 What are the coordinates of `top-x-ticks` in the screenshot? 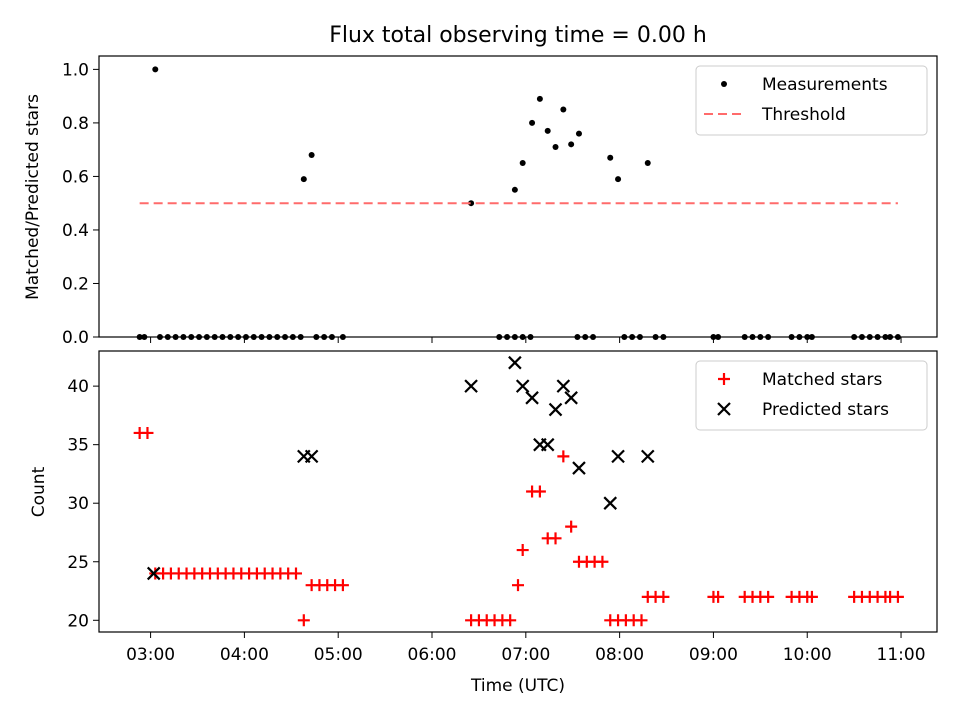 It's located at (526, 340).